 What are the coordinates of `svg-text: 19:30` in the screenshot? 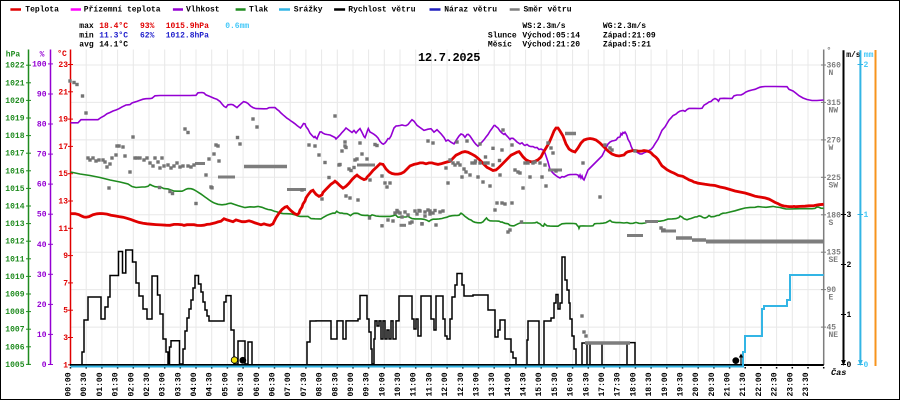 It's located at (681, 384).